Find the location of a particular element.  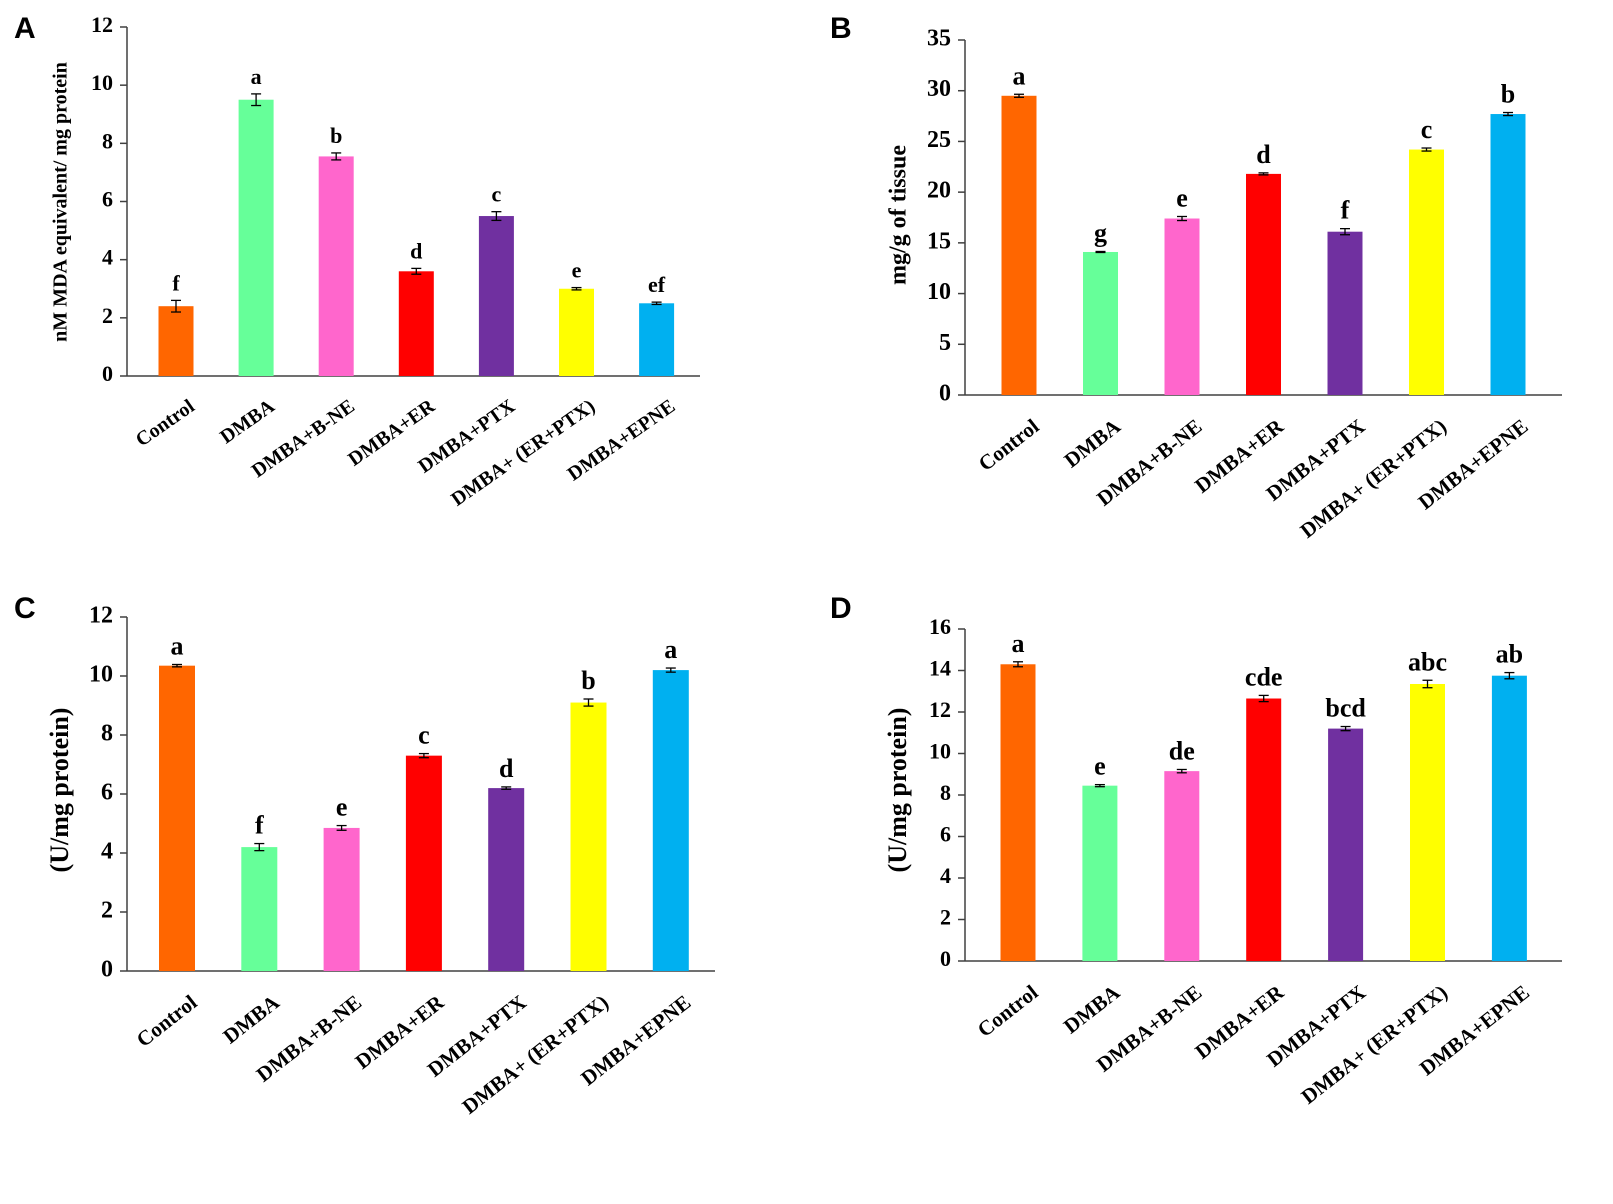

panel-letter: B is located at coordinates (841, 28).